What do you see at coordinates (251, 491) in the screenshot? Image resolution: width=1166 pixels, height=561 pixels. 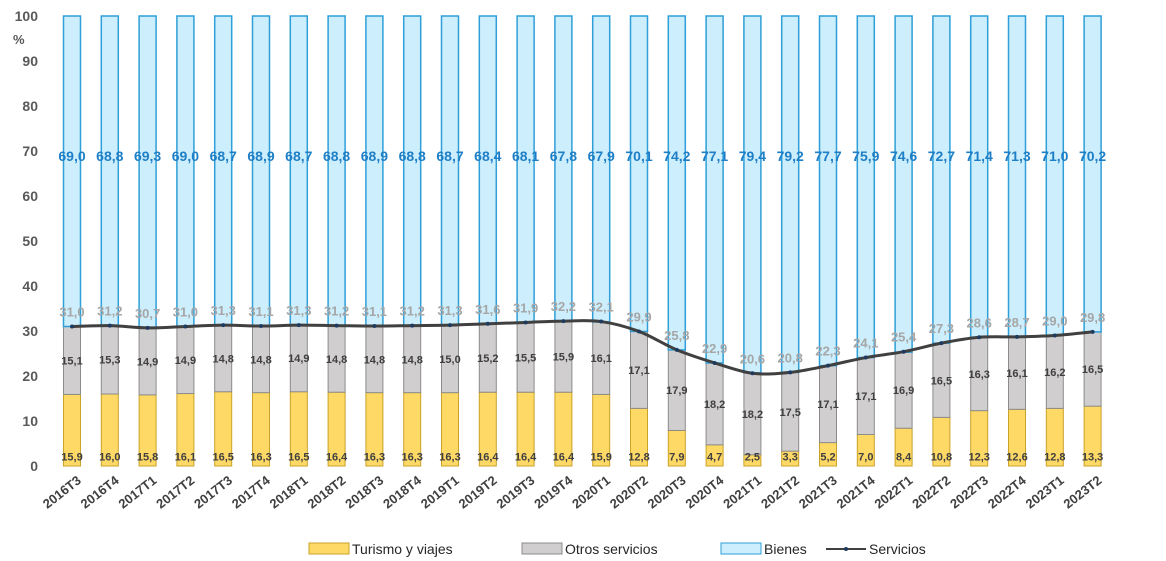 I see `x-tick-label: 2017T4` at bounding box center [251, 491].